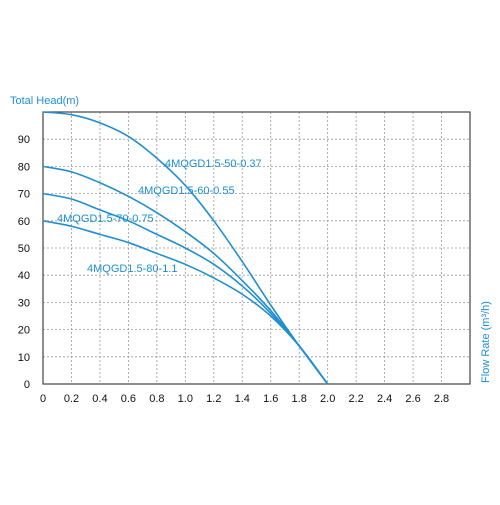 This screenshot has width=500, height=505. I want to click on x-tick-label: 1.6, so click(270, 399).